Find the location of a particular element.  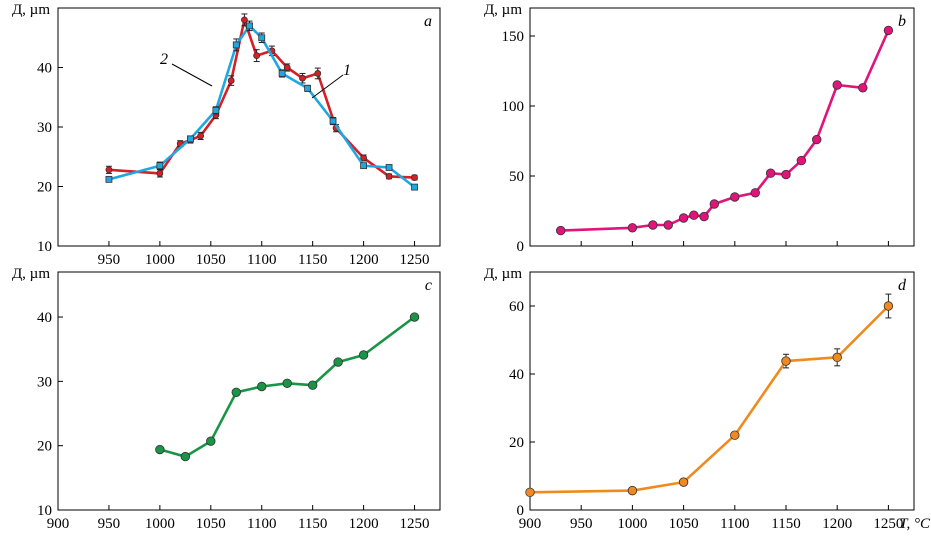

panel-letter: b is located at coordinates (902, 21).